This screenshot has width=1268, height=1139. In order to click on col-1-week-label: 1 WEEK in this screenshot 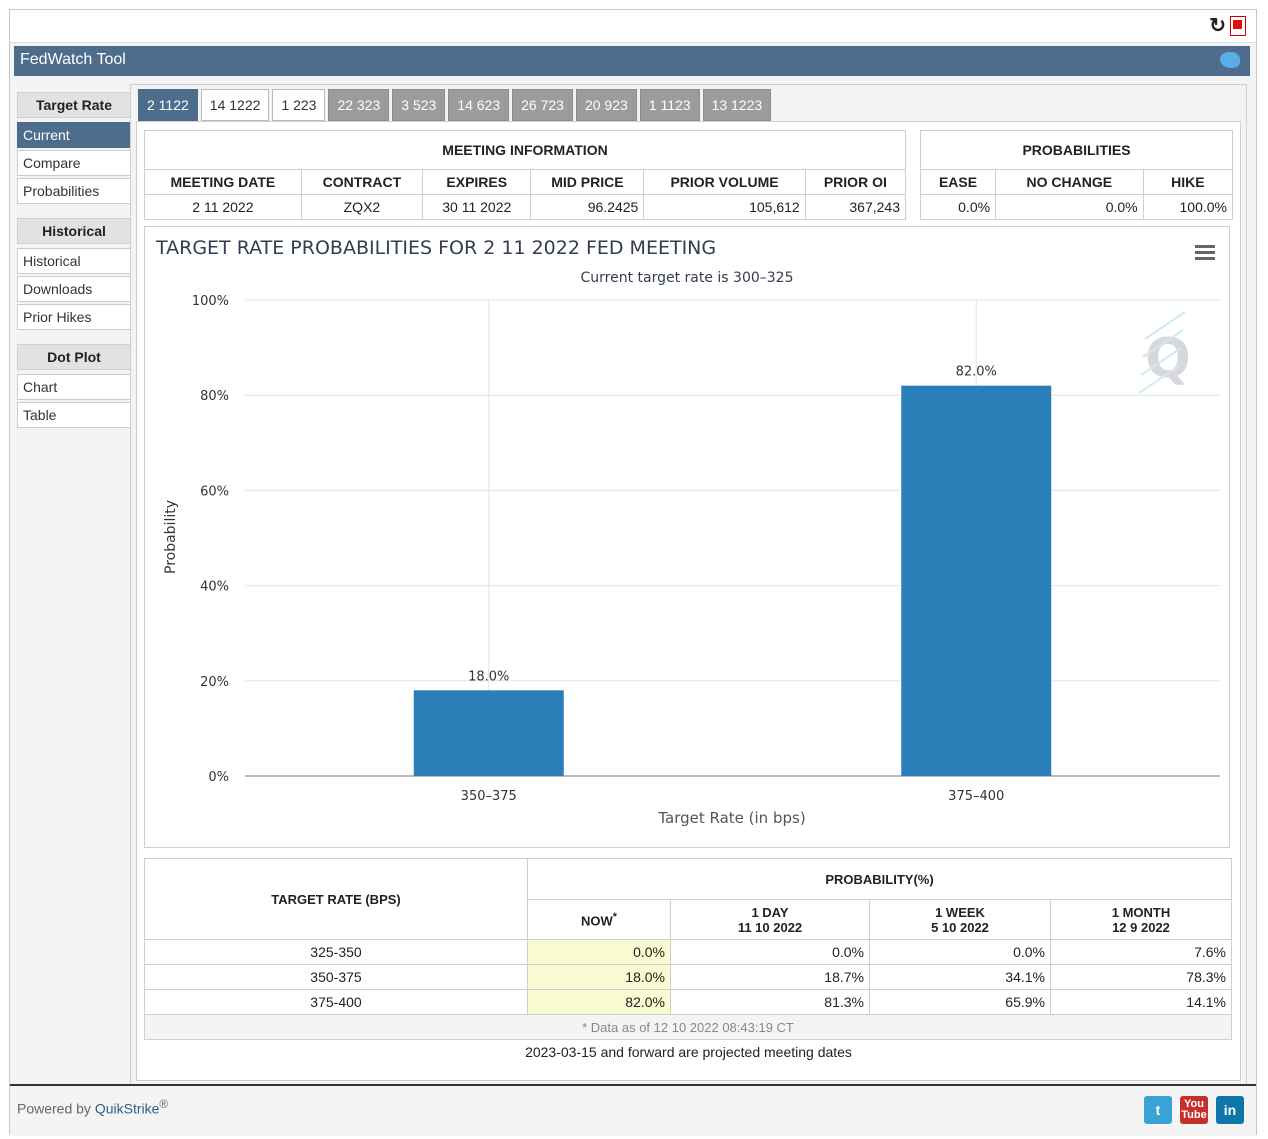, I will do `click(960, 912)`.